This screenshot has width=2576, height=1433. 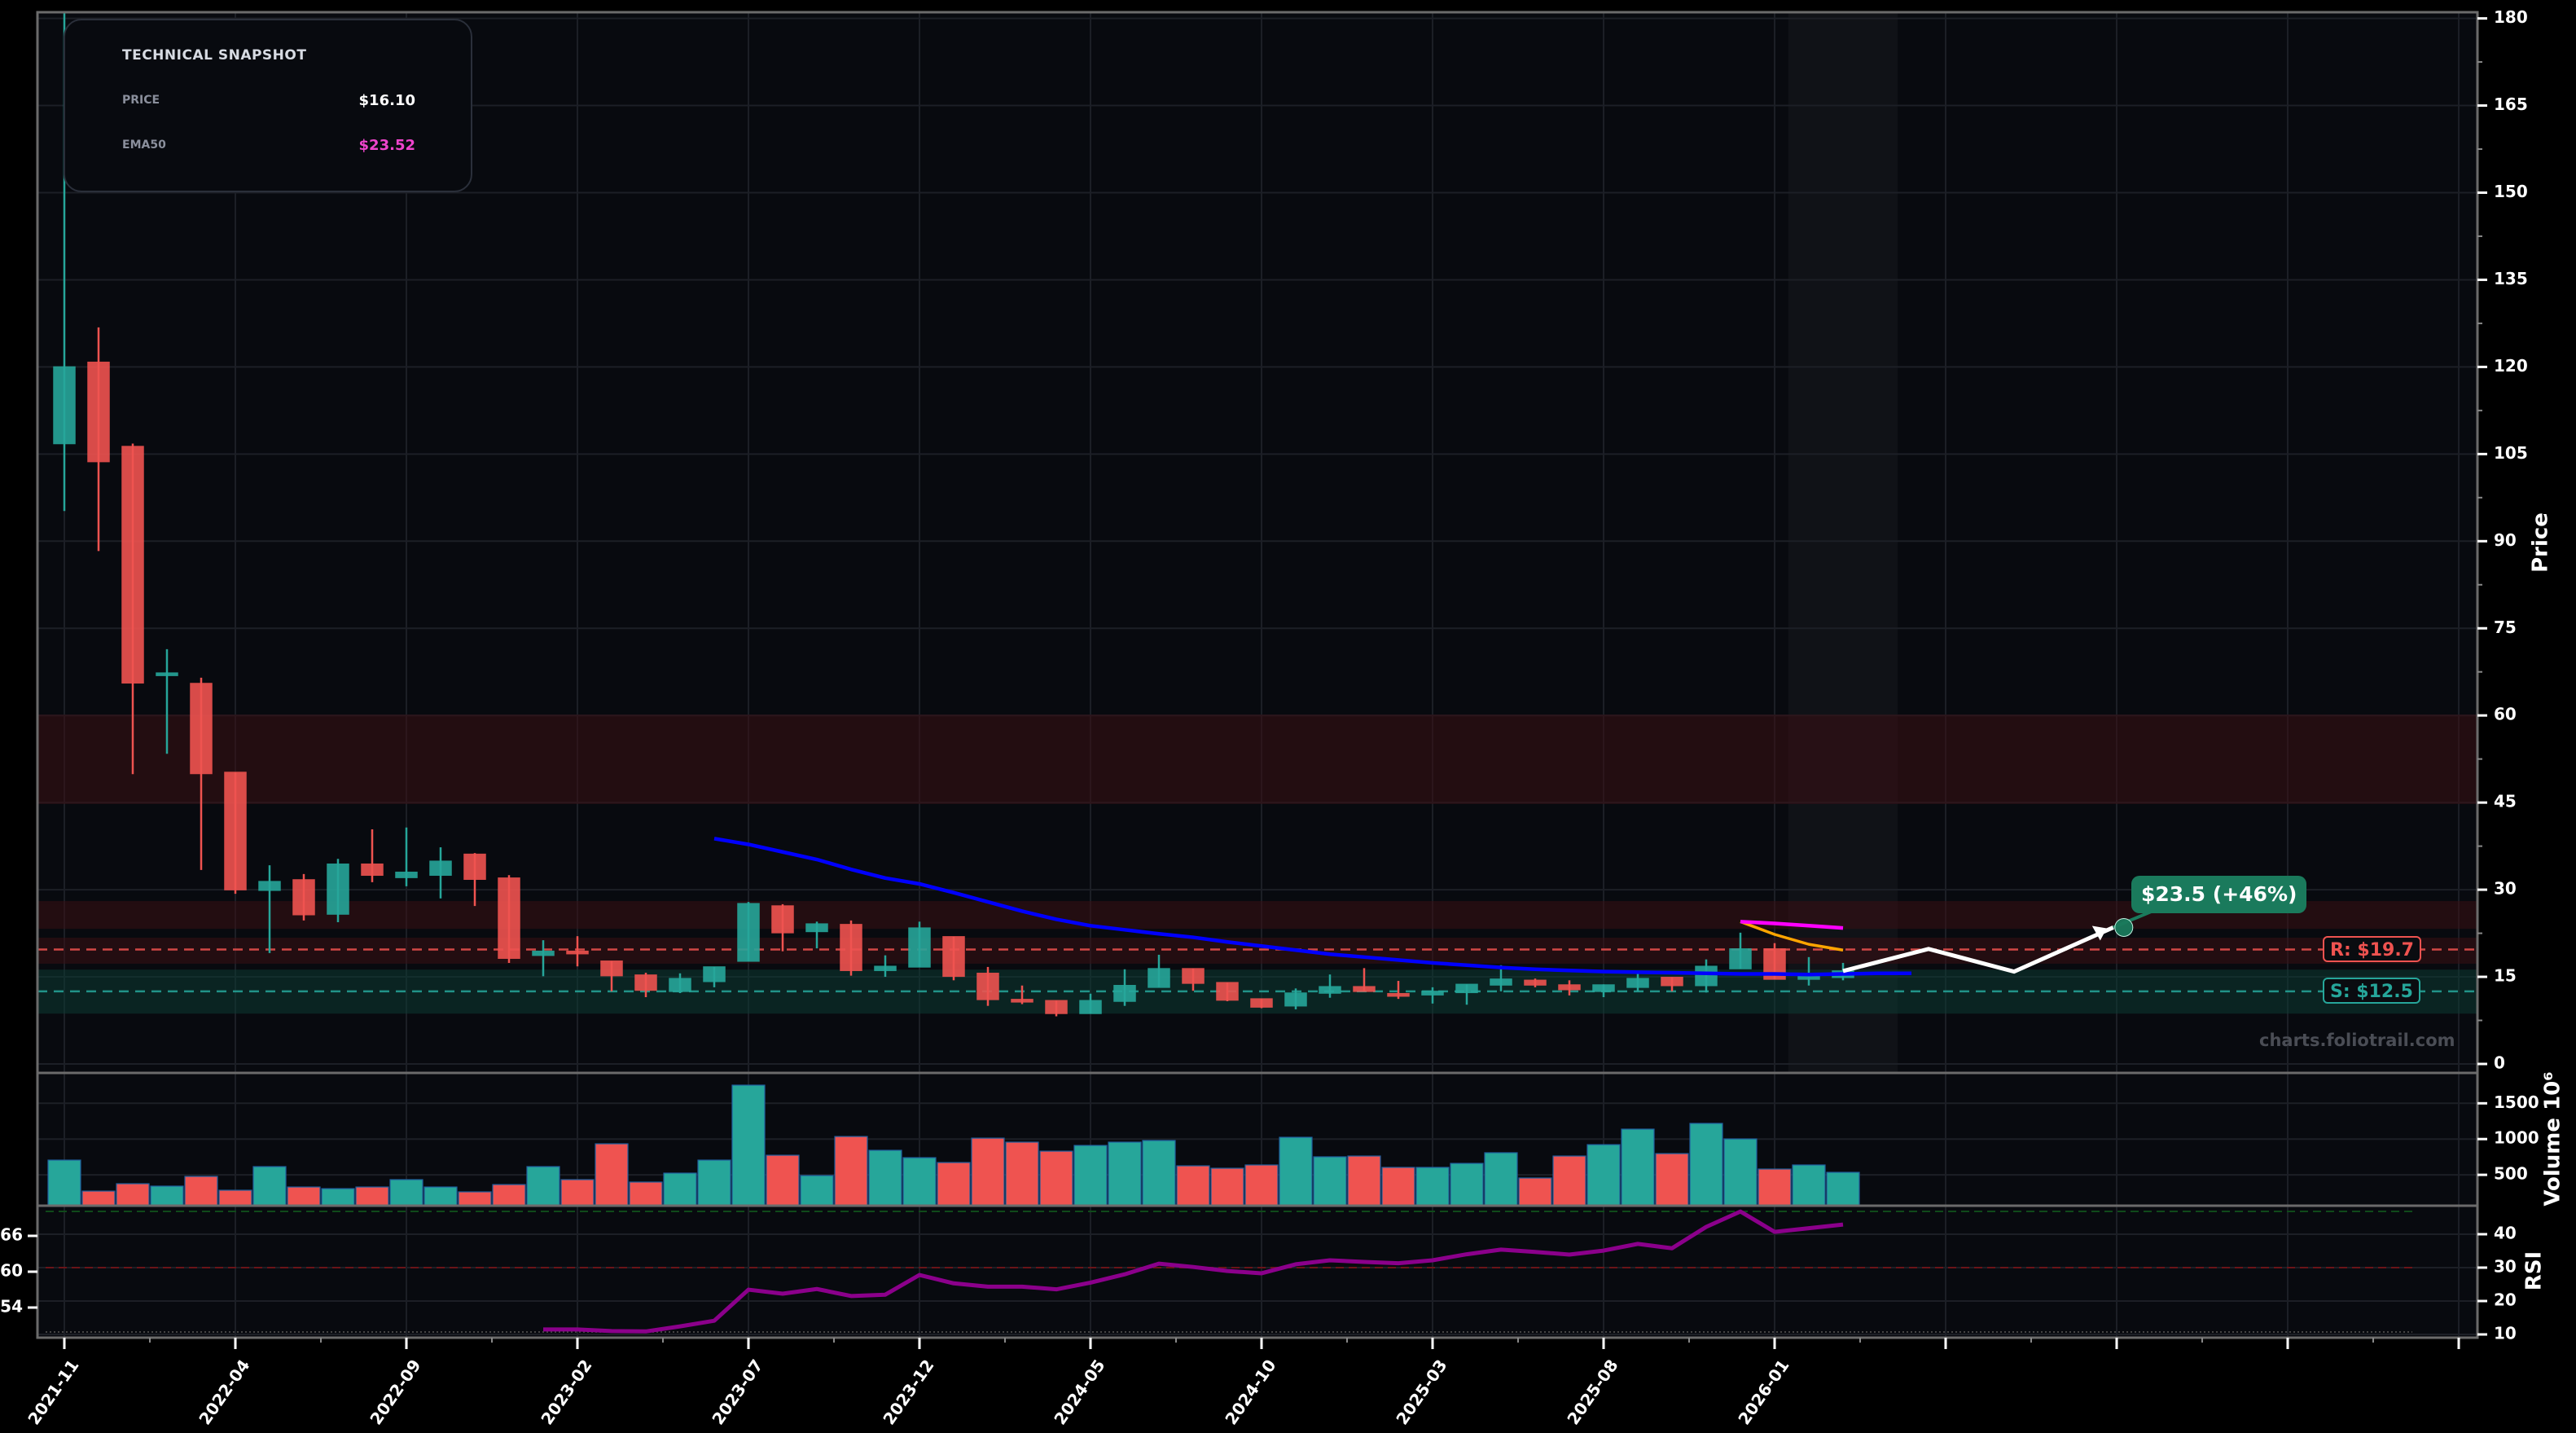 I want to click on price-tick: 30, so click(x=2505, y=889).